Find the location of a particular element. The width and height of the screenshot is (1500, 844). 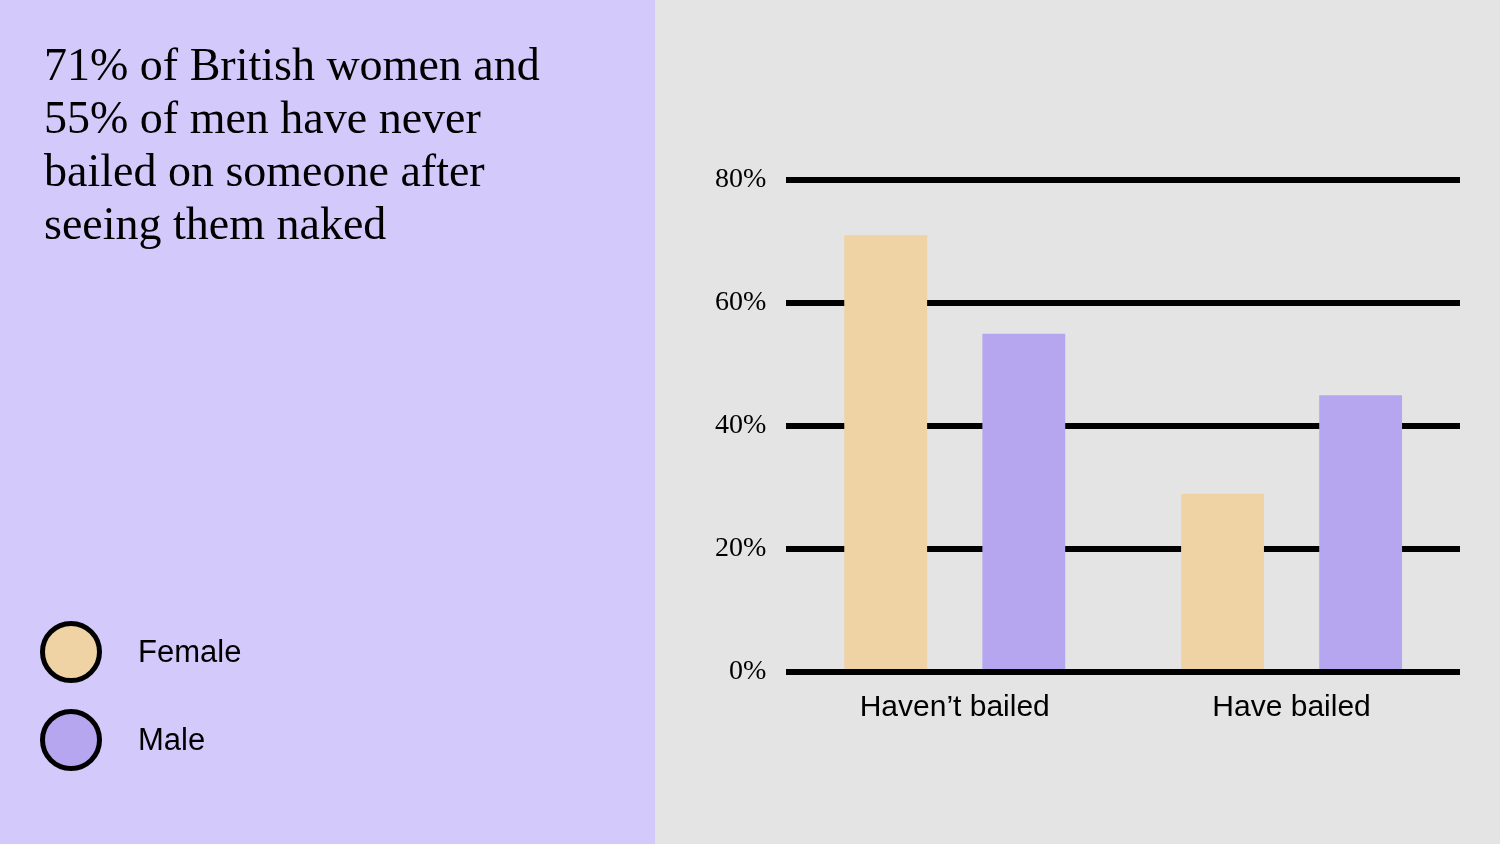

y-tick-label: 40% is located at coordinates (741, 424).